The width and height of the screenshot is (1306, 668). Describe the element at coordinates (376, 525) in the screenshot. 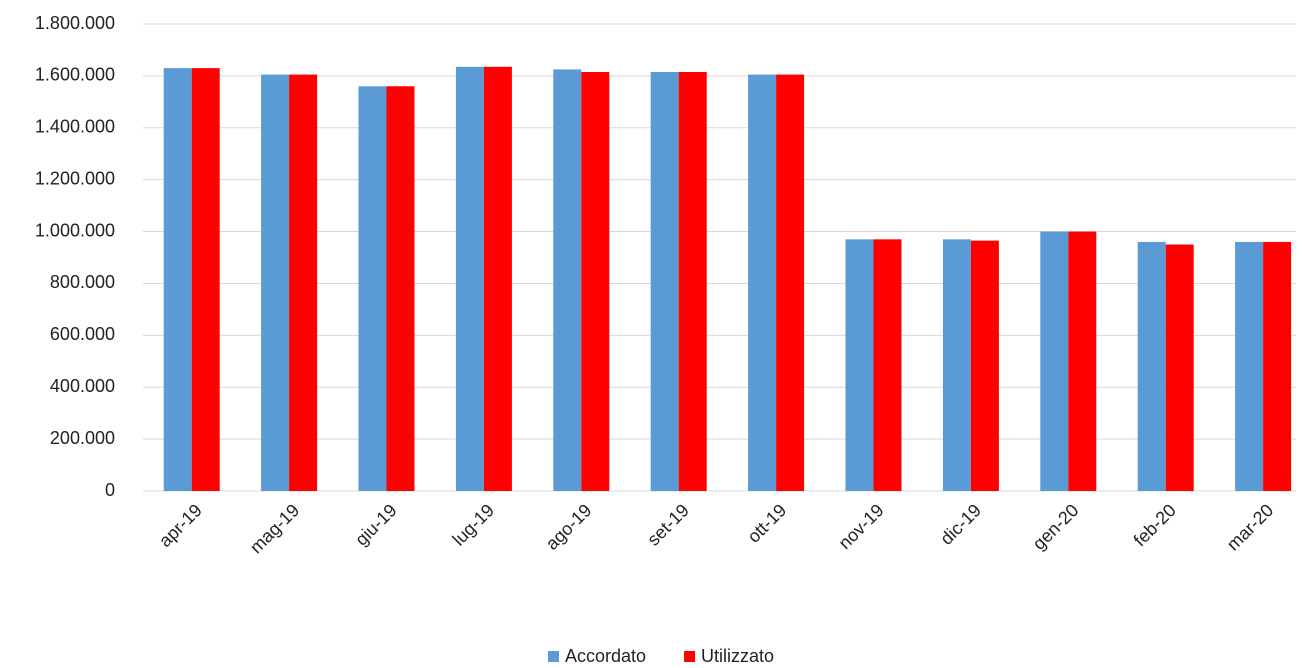

I see `x-tick-label: giu-19` at that location.